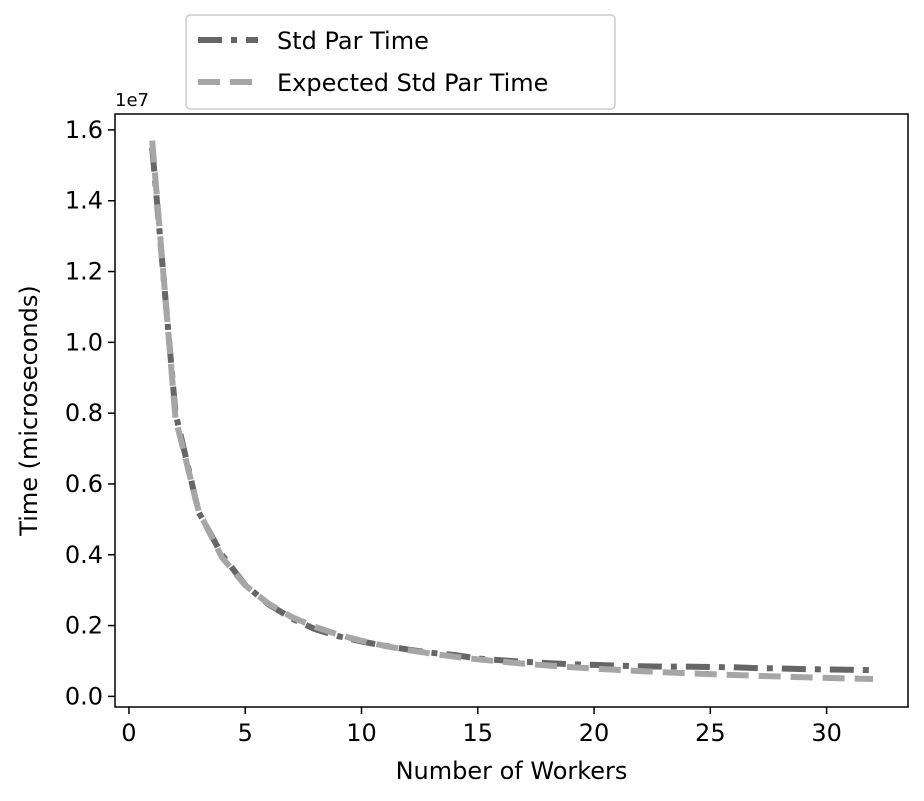  Describe the element at coordinates (512, 771) in the screenshot. I see `x-axis-label: Number of Workers` at that location.